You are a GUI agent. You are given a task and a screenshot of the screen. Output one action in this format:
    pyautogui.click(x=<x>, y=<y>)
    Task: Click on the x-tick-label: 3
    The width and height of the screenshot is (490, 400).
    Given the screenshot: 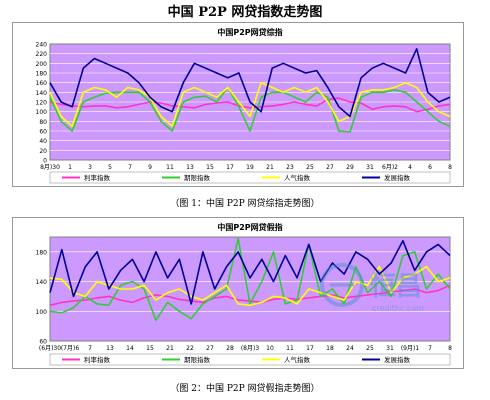 What is the action you would take?
    pyautogui.click(x=90, y=167)
    